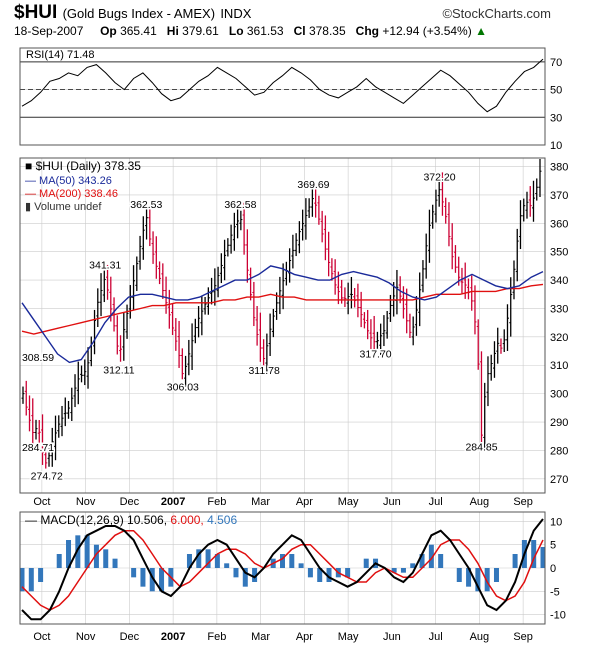 The height and width of the screenshot is (649, 595). I want to click on brand-text: ©StockCharts.com, so click(496, 13).